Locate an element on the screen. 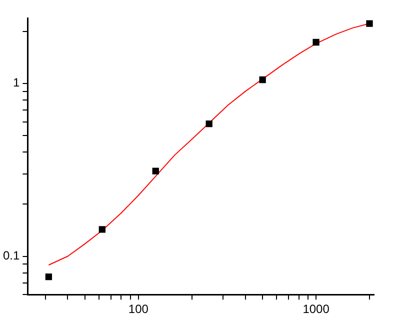  y-tick-label: 1 is located at coordinates (16, 83).